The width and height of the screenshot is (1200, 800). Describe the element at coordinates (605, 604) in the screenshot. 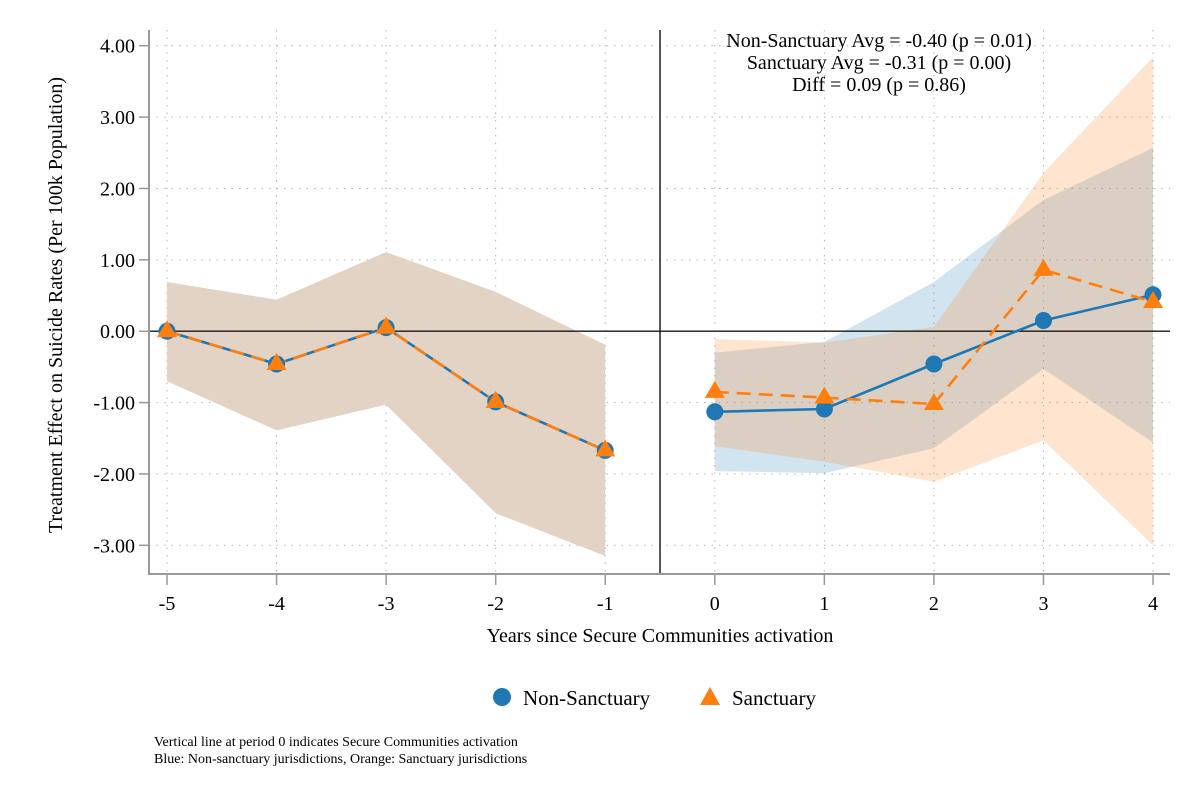

I see `x-tick-label: -1` at that location.